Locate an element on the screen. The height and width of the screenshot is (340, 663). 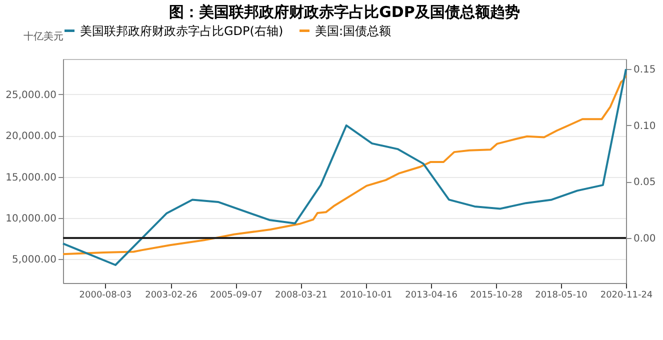
x-tick-label: 2005-09-07 is located at coordinates (236, 295).